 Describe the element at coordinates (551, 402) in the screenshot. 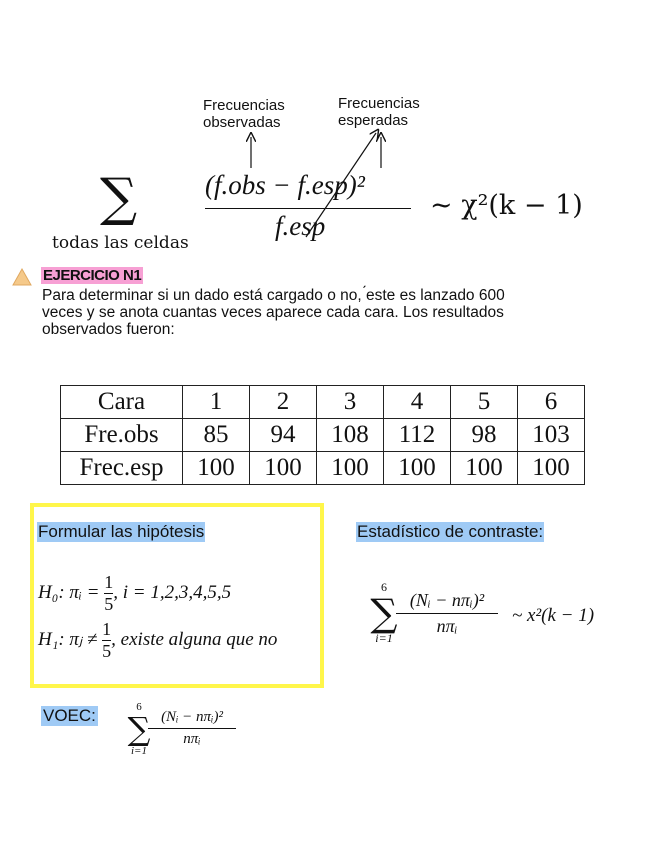

I see `table-cell: 6` at that location.